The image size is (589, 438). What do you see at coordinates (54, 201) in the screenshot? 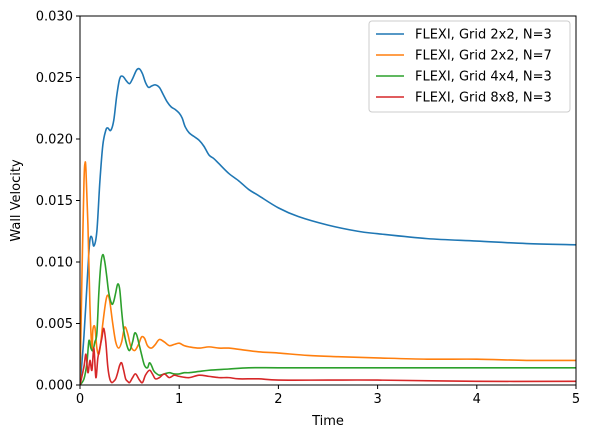
I see `y-tick-label: 0.015` at bounding box center [54, 201].